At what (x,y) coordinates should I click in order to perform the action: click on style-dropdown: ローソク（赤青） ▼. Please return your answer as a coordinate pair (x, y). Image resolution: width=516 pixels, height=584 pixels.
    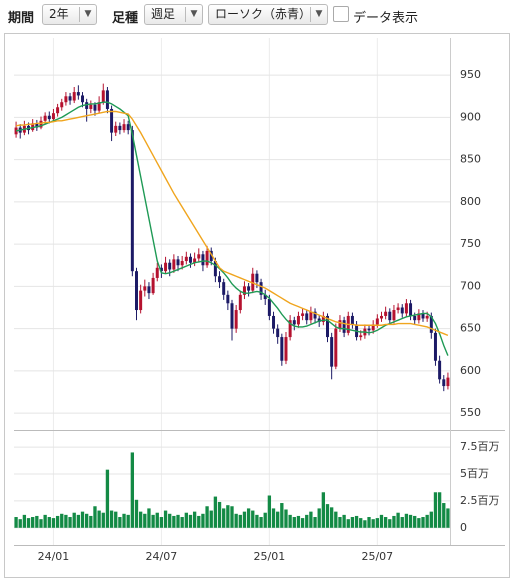
    Looking at the image, I should click on (268, 14).